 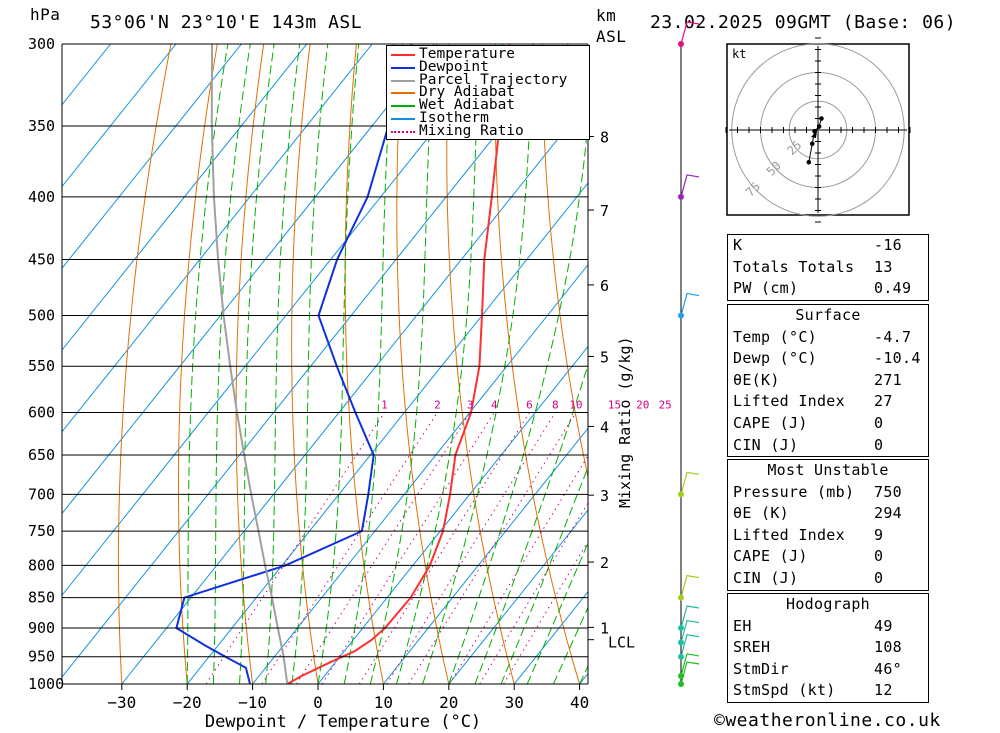 What do you see at coordinates (604, 211) in the screenshot?
I see `height-tick-label: 7` at bounding box center [604, 211].